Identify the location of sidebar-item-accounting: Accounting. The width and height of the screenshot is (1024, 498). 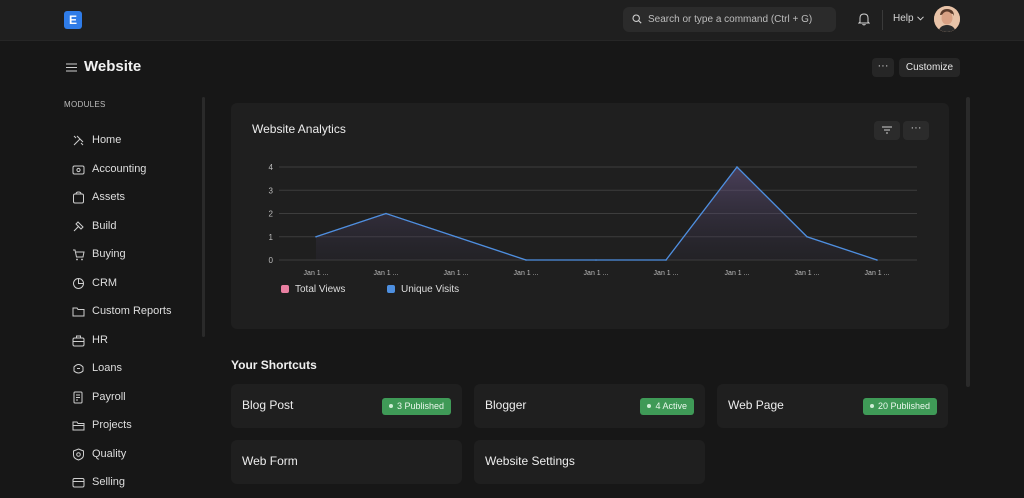
(136, 169).